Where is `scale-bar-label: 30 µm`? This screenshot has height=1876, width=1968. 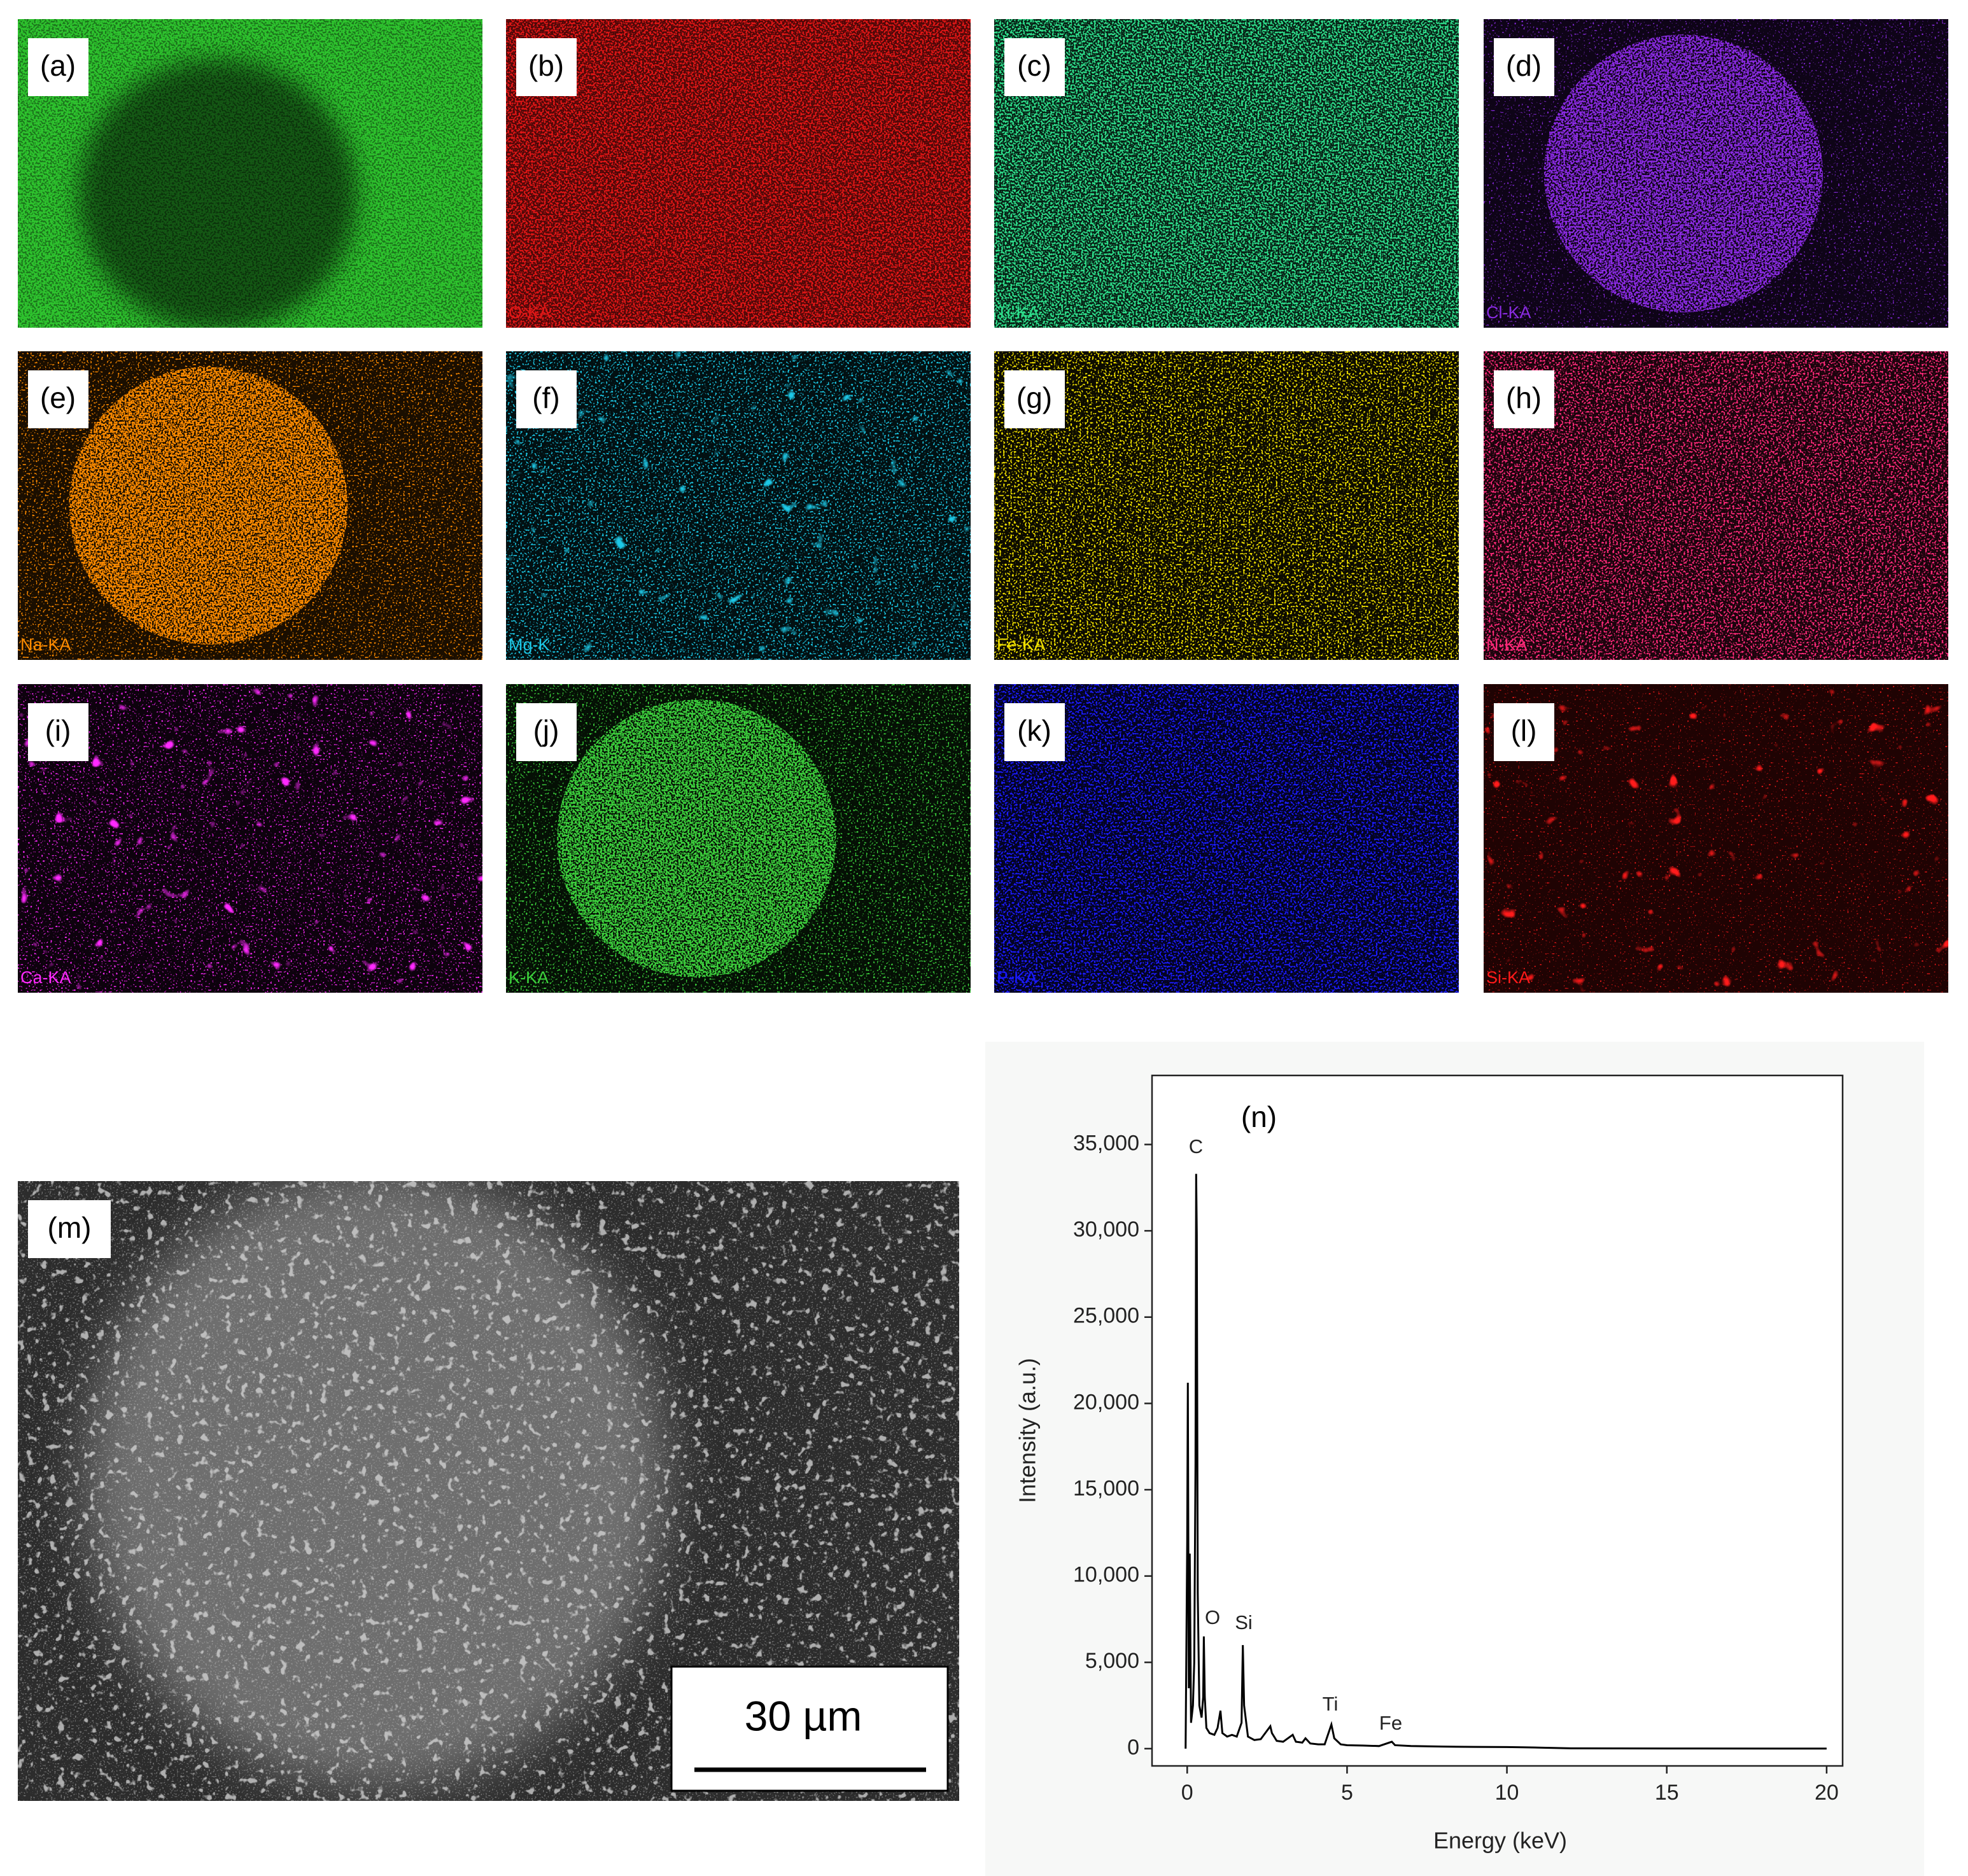 scale-bar-label: 30 µm is located at coordinates (803, 1715).